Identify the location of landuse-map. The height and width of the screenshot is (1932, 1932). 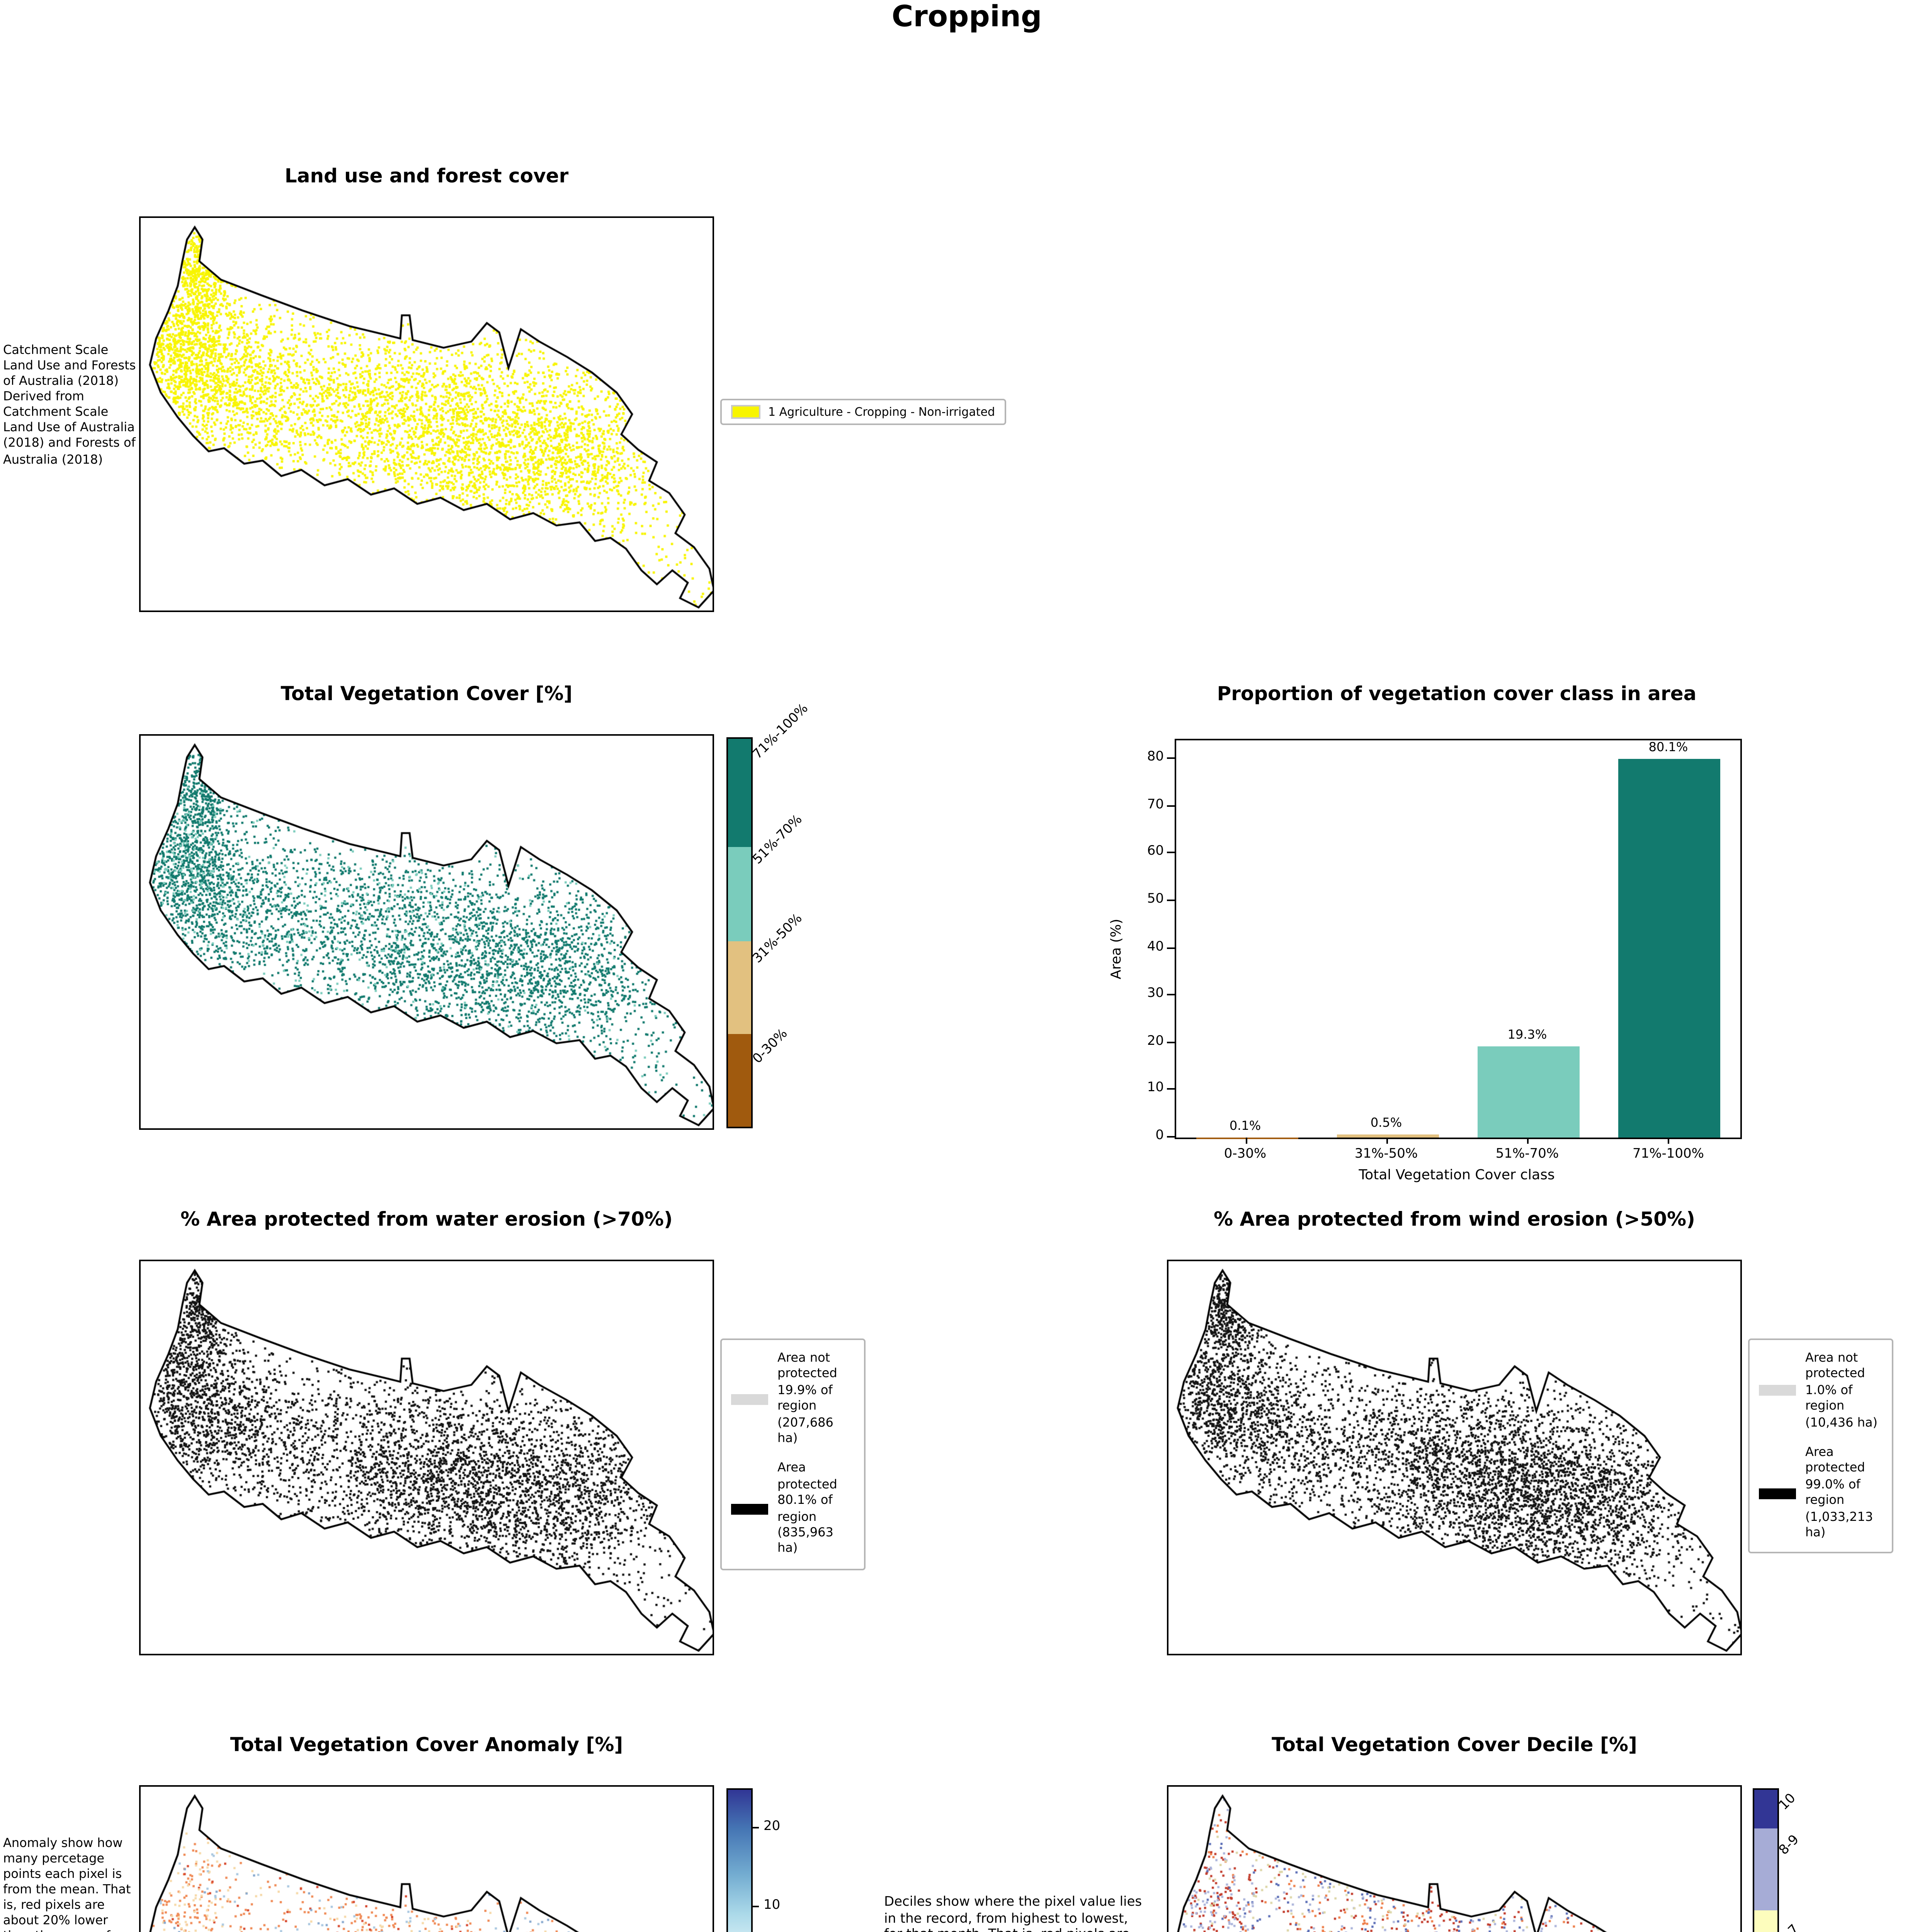
(427, 414).